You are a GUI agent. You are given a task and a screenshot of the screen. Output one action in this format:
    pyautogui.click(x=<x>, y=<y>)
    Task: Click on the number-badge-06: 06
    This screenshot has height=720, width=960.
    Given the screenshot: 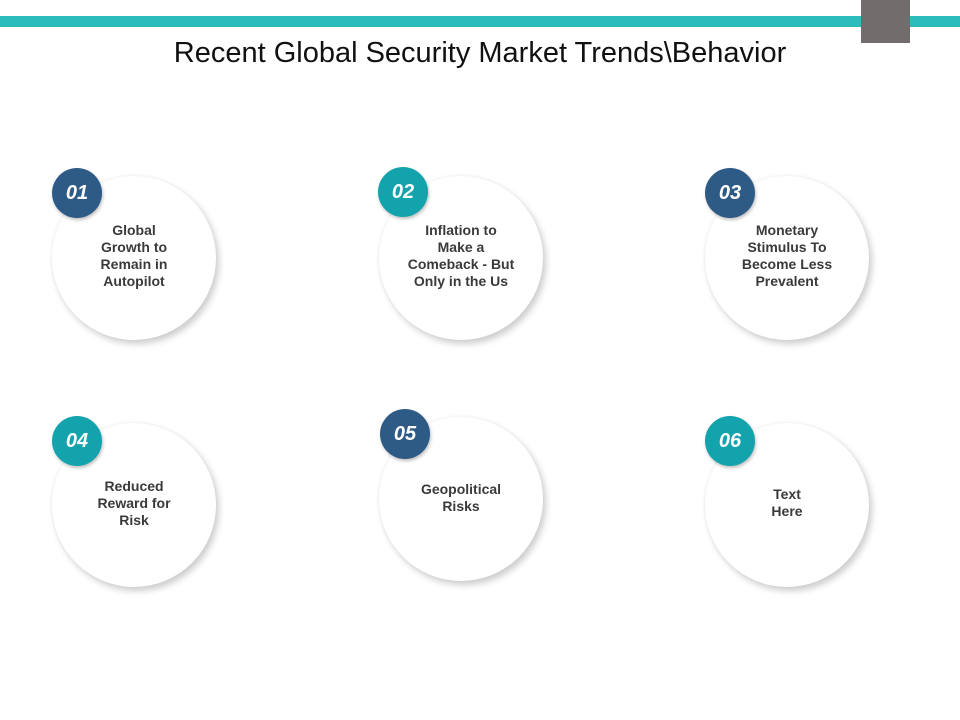 What is the action you would take?
    pyautogui.click(x=730, y=441)
    